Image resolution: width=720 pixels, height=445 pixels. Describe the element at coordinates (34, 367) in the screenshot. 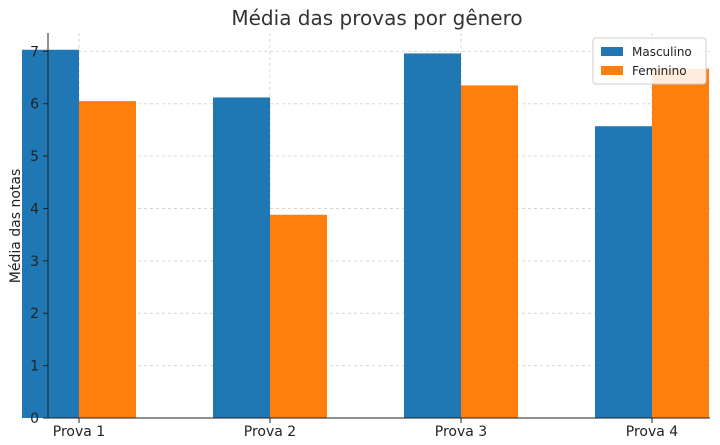

I see `y-tick-label: 1` at that location.